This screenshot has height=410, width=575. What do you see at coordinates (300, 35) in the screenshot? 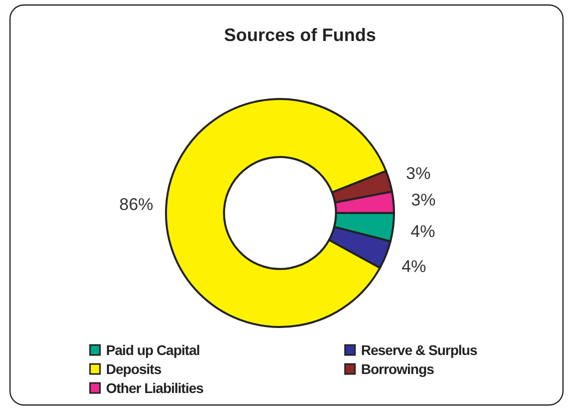
I see `chart-title: Sources of Funds` at bounding box center [300, 35].